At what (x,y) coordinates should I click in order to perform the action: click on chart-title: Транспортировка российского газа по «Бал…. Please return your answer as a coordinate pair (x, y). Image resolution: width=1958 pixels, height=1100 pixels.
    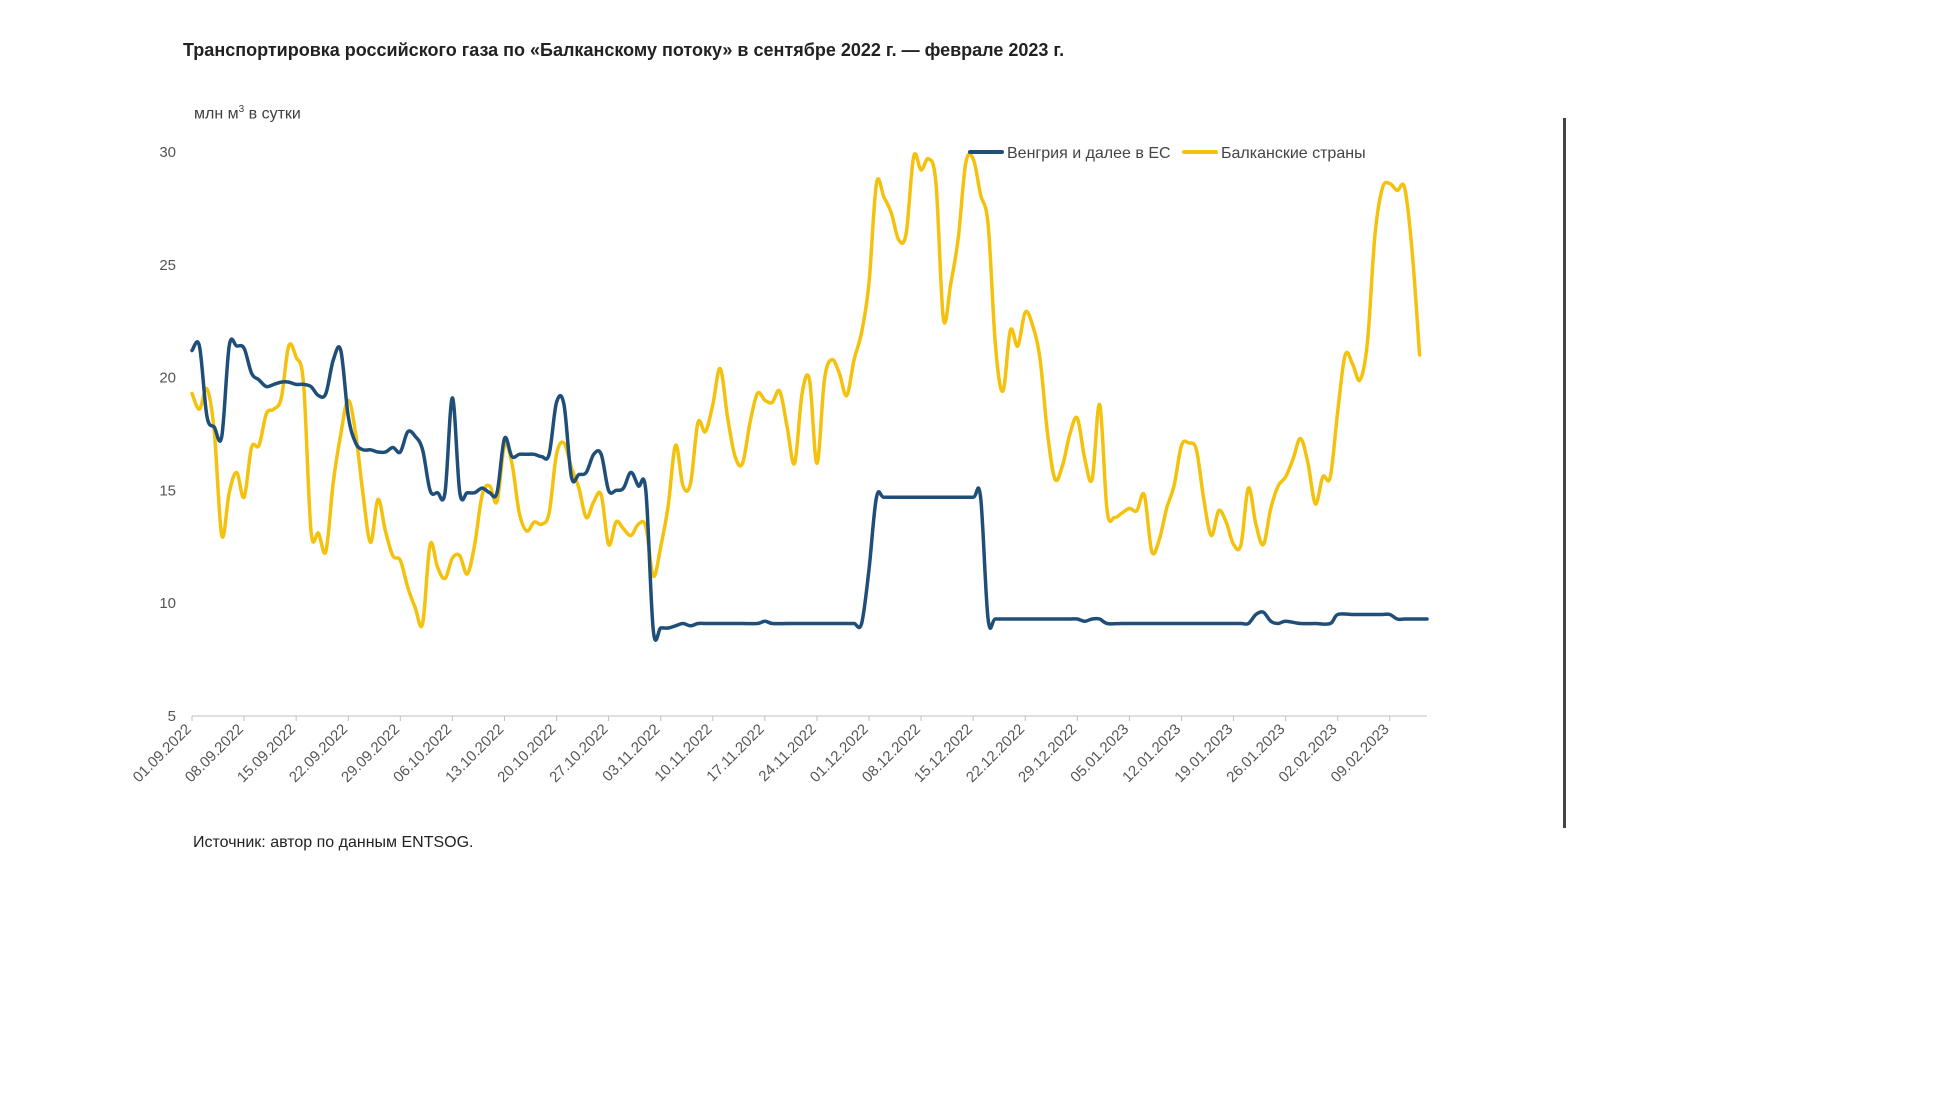
    Looking at the image, I should click on (624, 50).